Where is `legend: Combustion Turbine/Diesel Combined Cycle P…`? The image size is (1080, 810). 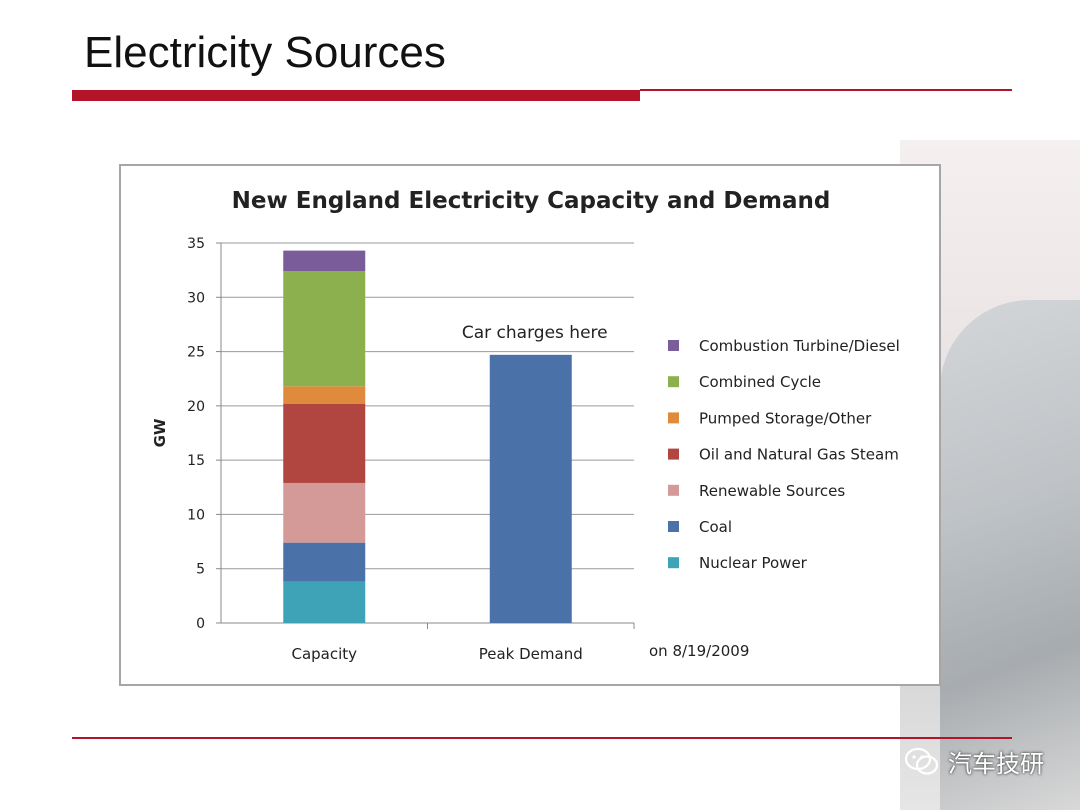
legend: Combustion Turbine/Diesel Combined Cycle P… is located at coordinates (784, 454).